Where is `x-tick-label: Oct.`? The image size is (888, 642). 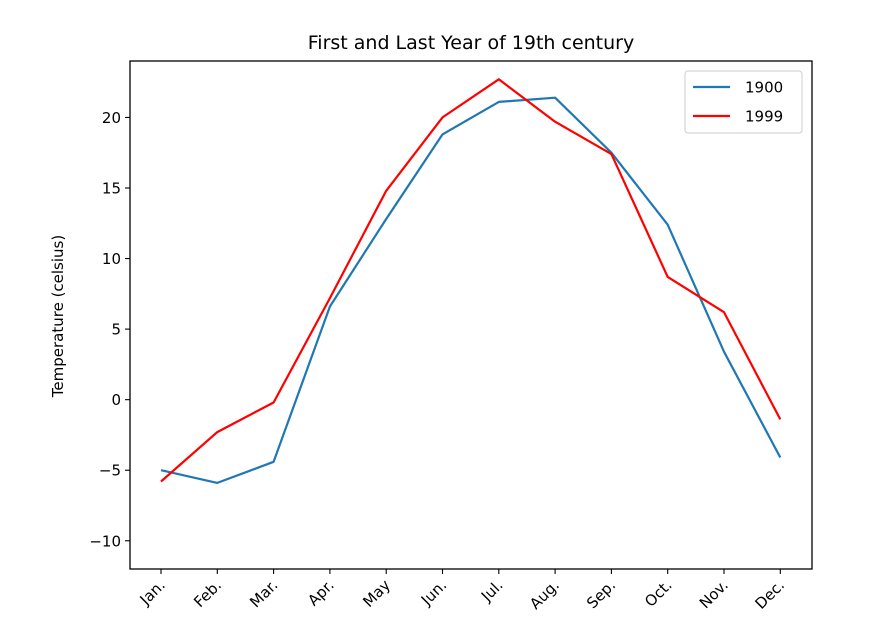
x-tick-label: Oct. is located at coordinates (658, 593).